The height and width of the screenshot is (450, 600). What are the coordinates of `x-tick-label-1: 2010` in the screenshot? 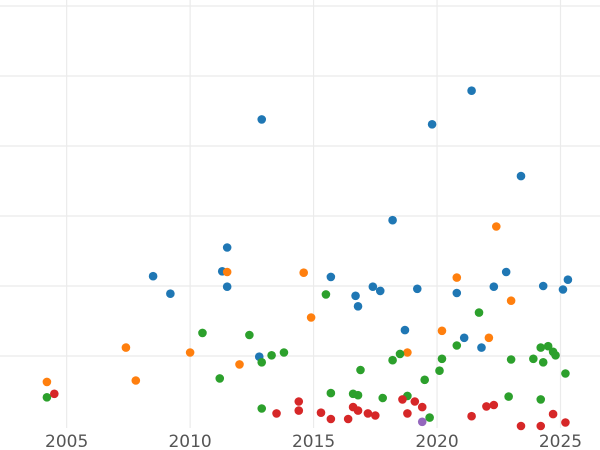 It's located at (189, 441).